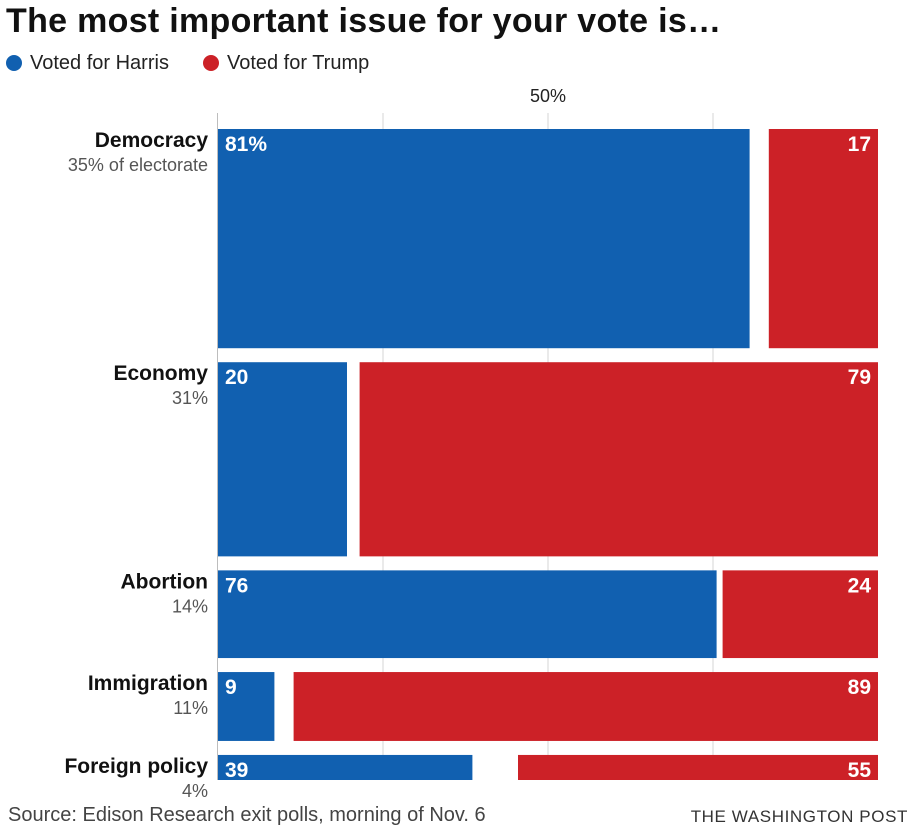  Describe the element at coordinates (586, 706) in the screenshot. I see `bar-trump-immigration` at that location.